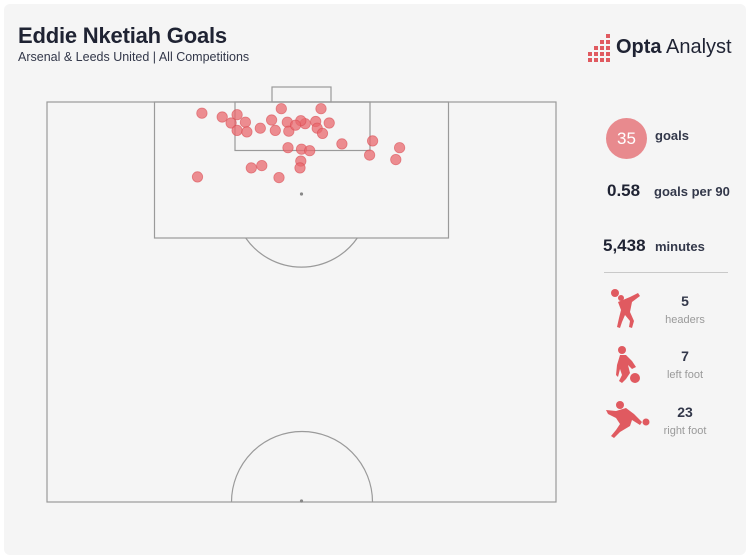 The height and width of the screenshot is (559, 750). I want to click on header-player-icon, so click(625, 308).